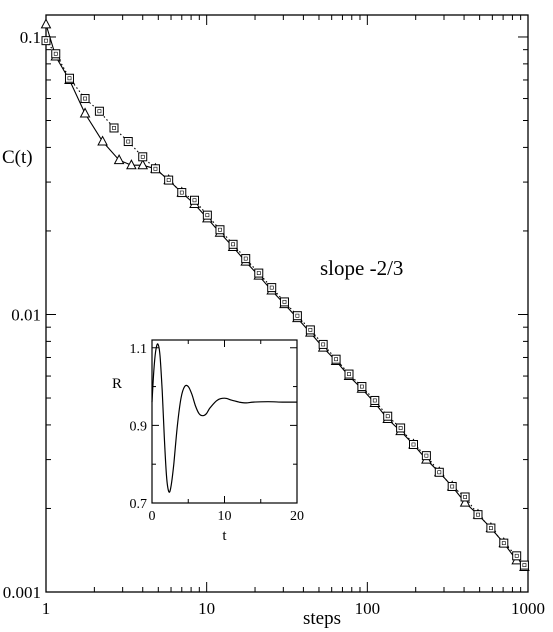 The width and height of the screenshot is (553, 632). What do you see at coordinates (152, 516) in the screenshot?
I see `inset-x-tick-label: 0` at bounding box center [152, 516].